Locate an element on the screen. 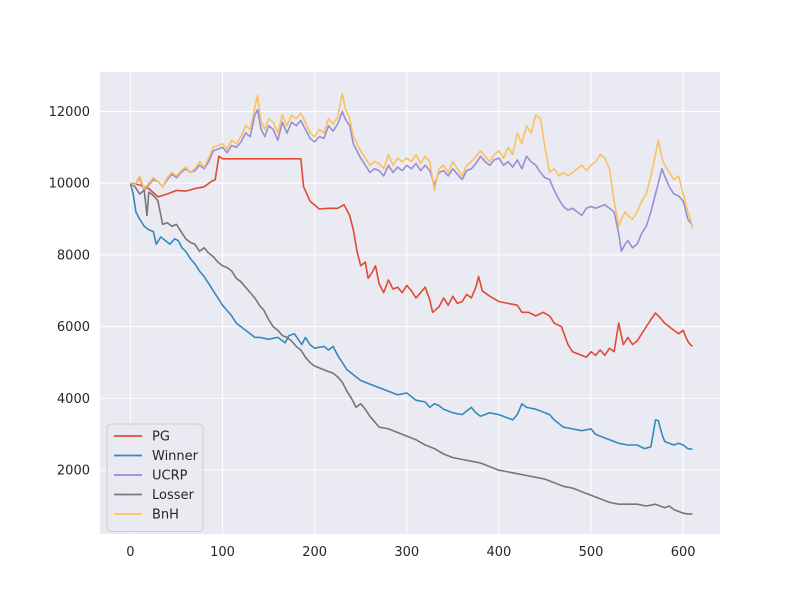 The image size is (800, 600). x-tick-label: 300 is located at coordinates (406, 552).